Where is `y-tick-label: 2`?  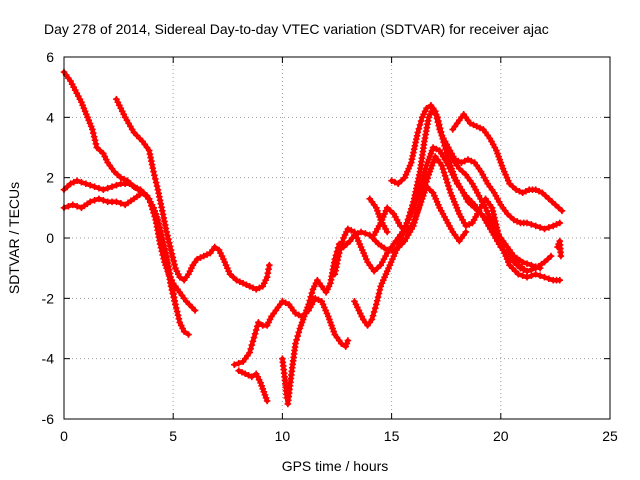
y-tick-label: 2 is located at coordinates (50, 178).